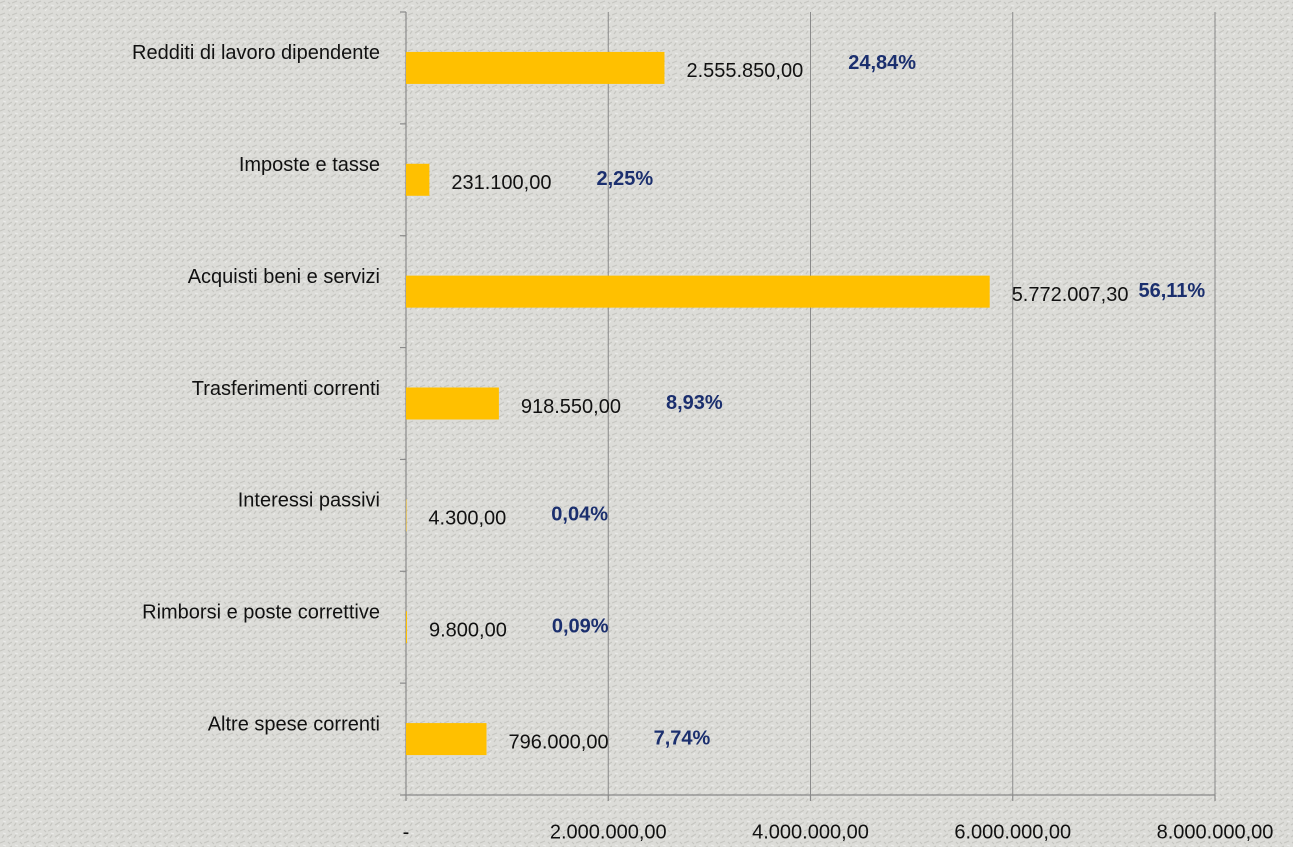 Image resolution: width=1293 pixels, height=847 pixels. What do you see at coordinates (256, 53) in the screenshot?
I see `y-tick-label: Redditi di lavoro dipendente` at bounding box center [256, 53].